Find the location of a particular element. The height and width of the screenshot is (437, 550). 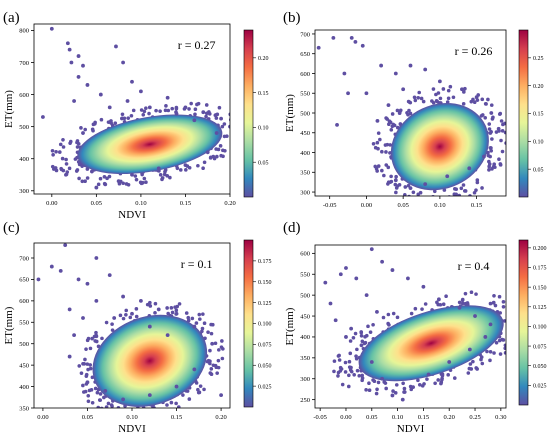

y-tick-label: 650 is located at coordinates (305, 54).